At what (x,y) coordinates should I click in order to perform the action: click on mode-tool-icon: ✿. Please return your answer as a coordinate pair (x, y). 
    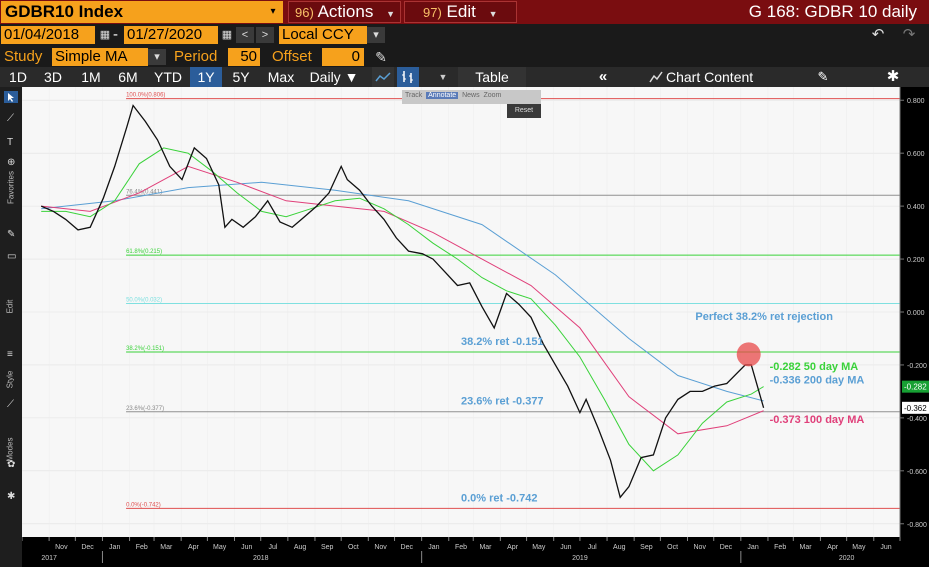
    Looking at the image, I should click on (11, 464).